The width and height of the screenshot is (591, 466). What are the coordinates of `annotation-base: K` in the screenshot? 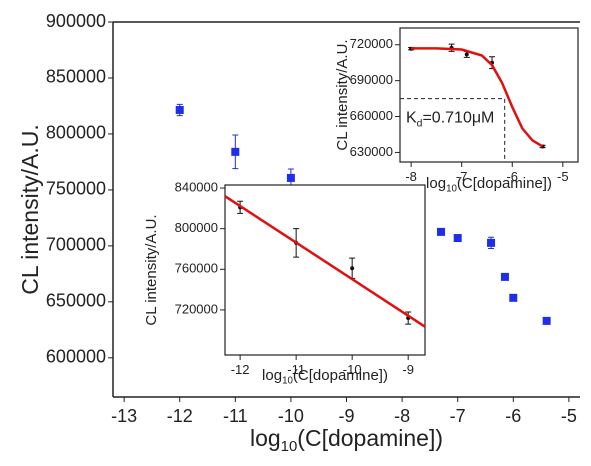 It's located at (411, 118).